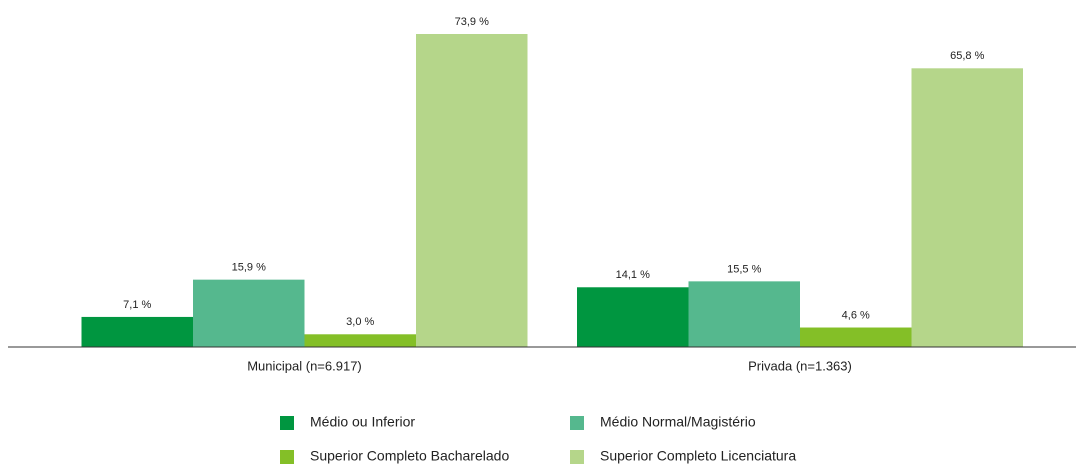 Image resolution: width=1084 pixels, height=467 pixels. I want to click on legend-label: Médio ou Inferior, so click(362, 422).